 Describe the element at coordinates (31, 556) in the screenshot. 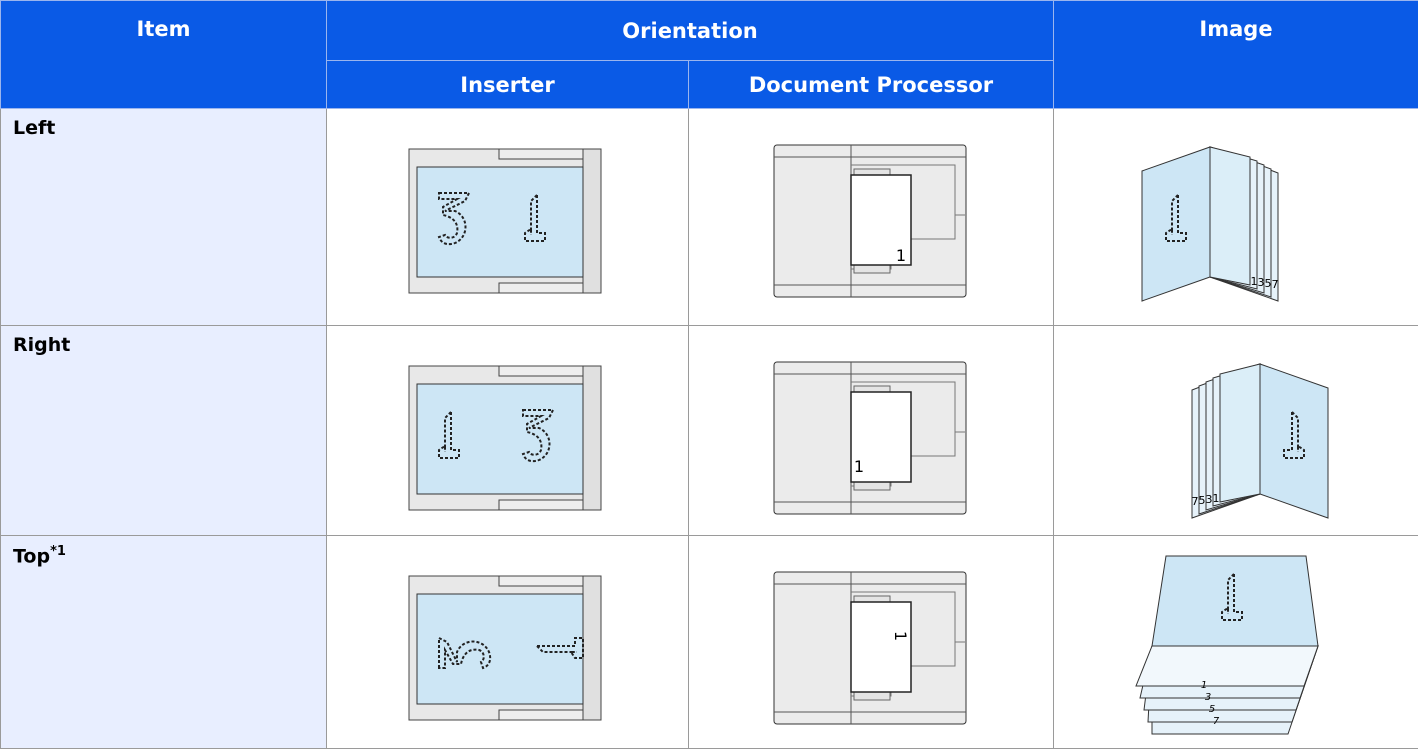

I see `item-label: Top` at that location.